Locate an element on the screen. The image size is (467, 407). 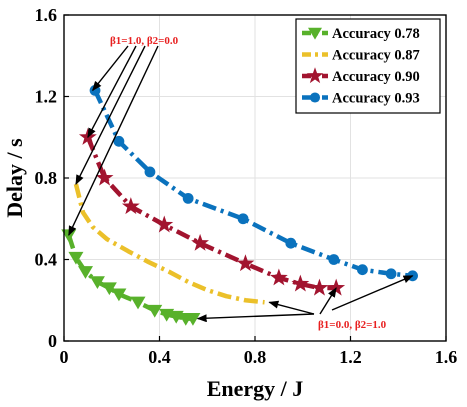
legend-entry-1: Accuracy 0.78 is located at coordinates (361, 34).